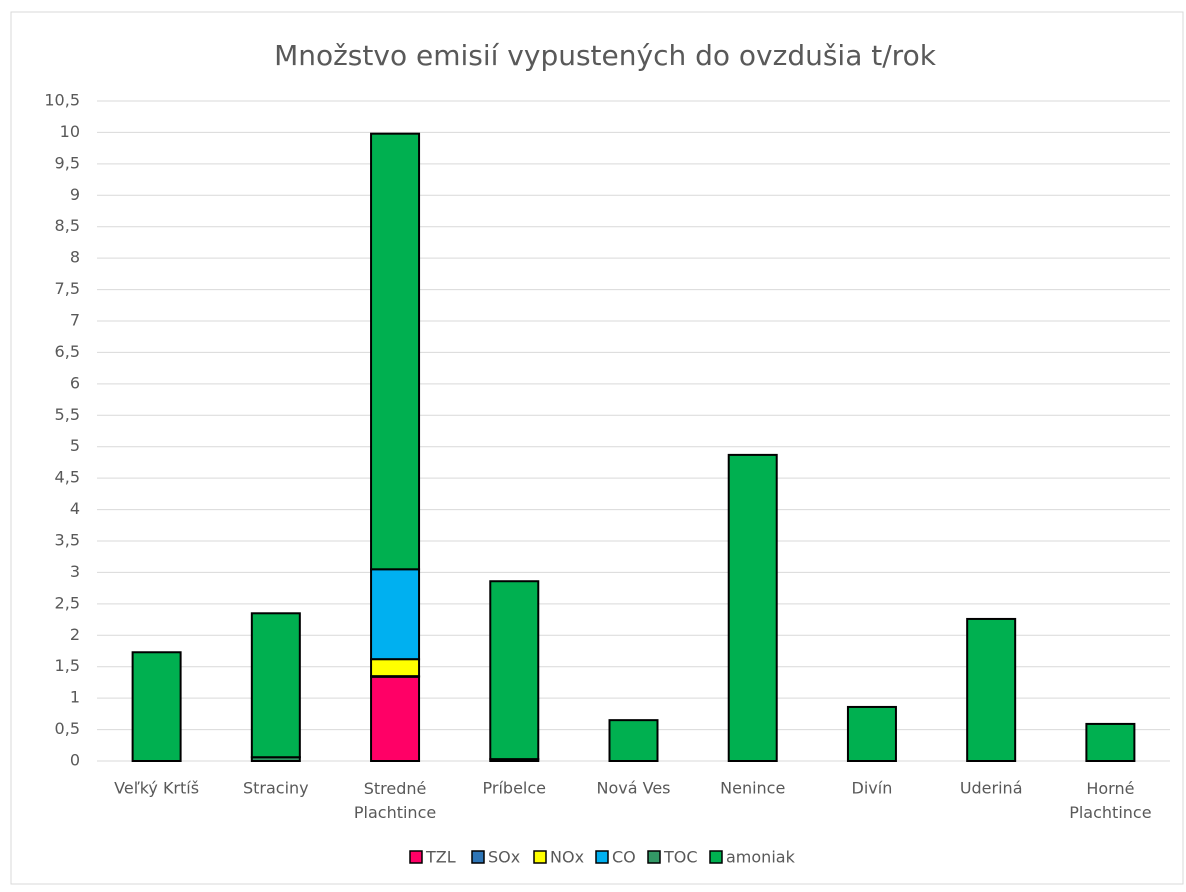 Image resolution: width=1186 pixels, height=892 pixels. Describe the element at coordinates (504, 857) in the screenshot. I see `legend-label: SOx` at that location.